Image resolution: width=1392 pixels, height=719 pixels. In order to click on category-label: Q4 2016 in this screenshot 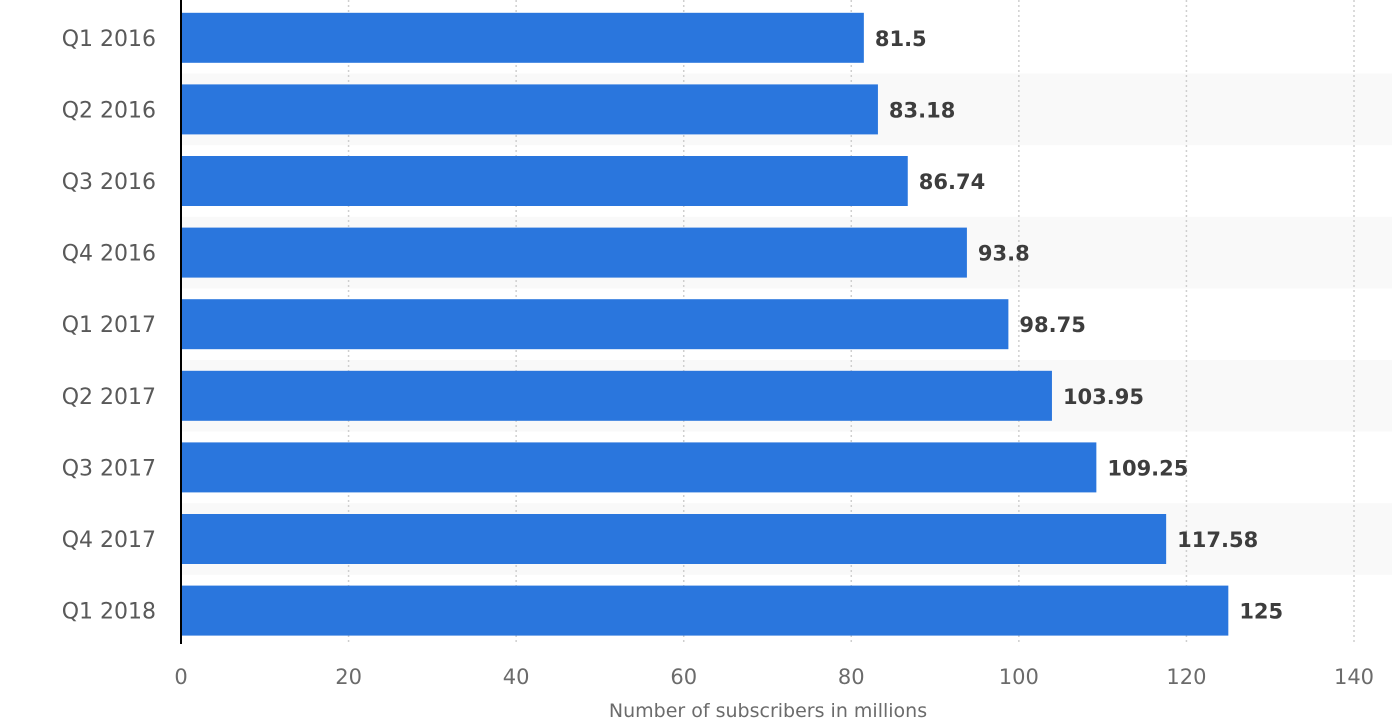, I will do `click(109, 254)`.